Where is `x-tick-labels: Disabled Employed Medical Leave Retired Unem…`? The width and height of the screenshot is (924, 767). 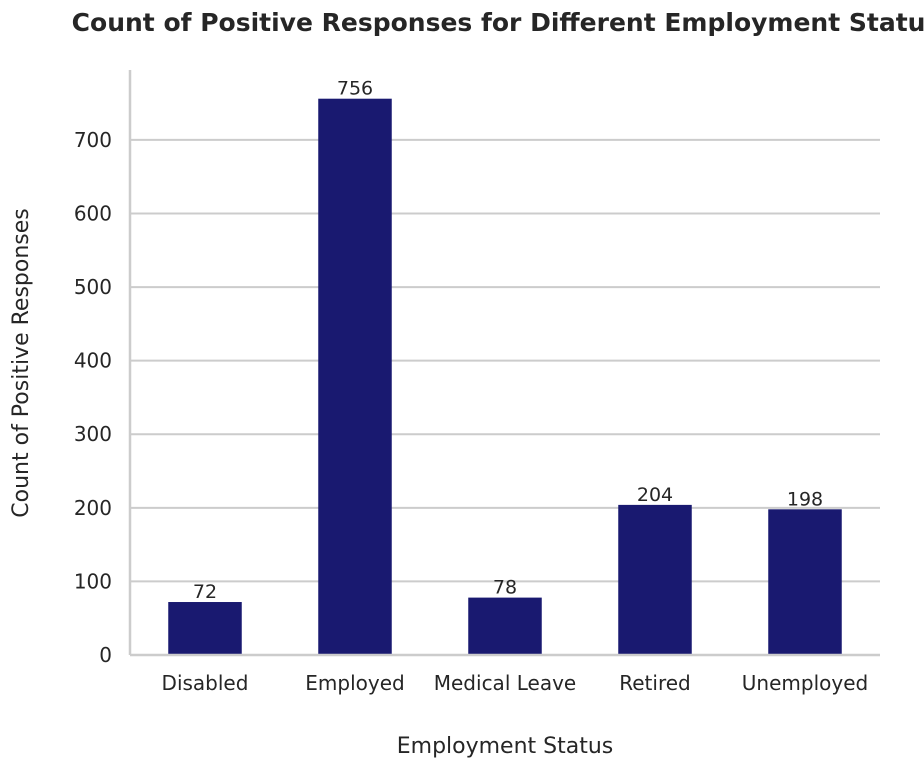
x-tick-labels: Disabled Employed Medical Leave Retired Unem… is located at coordinates (515, 683).